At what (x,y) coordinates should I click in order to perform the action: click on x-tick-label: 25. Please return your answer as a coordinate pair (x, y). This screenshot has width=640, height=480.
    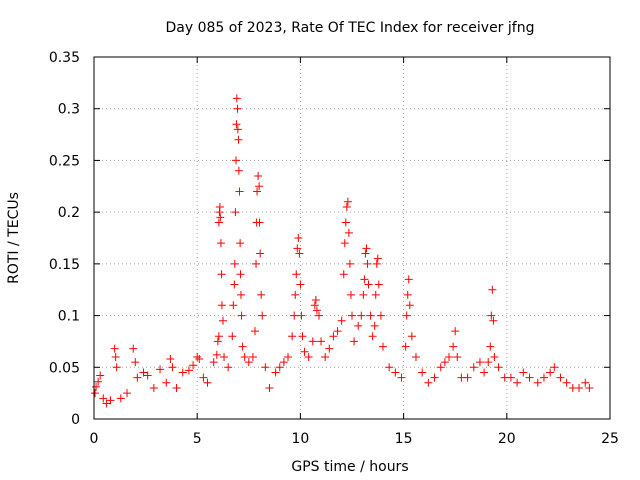
    Looking at the image, I should click on (610, 439).